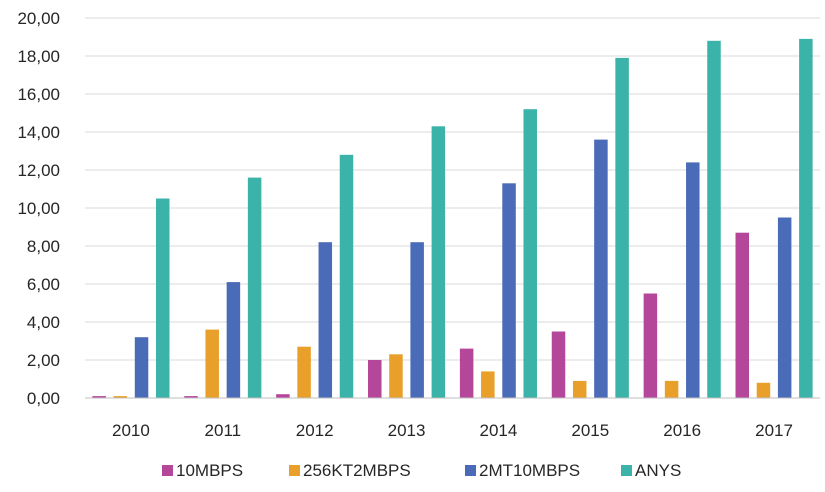 The width and height of the screenshot is (825, 492). What do you see at coordinates (315, 430) in the screenshot?
I see `x-tick-label: 2012` at bounding box center [315, 430].